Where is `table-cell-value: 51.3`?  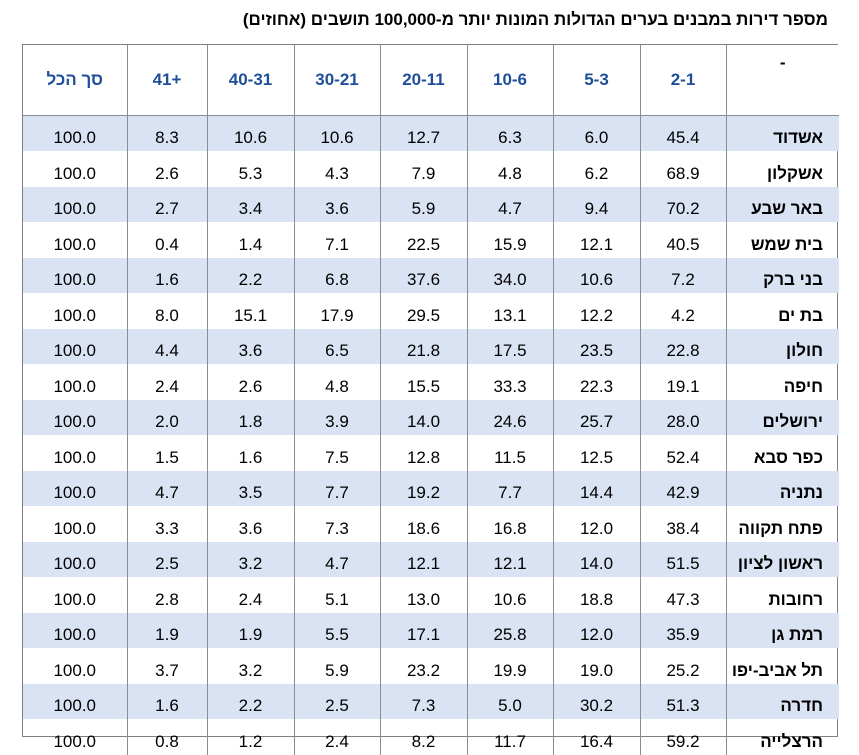
table-cell-value: 51.3 is located at coordinates (682, 701).